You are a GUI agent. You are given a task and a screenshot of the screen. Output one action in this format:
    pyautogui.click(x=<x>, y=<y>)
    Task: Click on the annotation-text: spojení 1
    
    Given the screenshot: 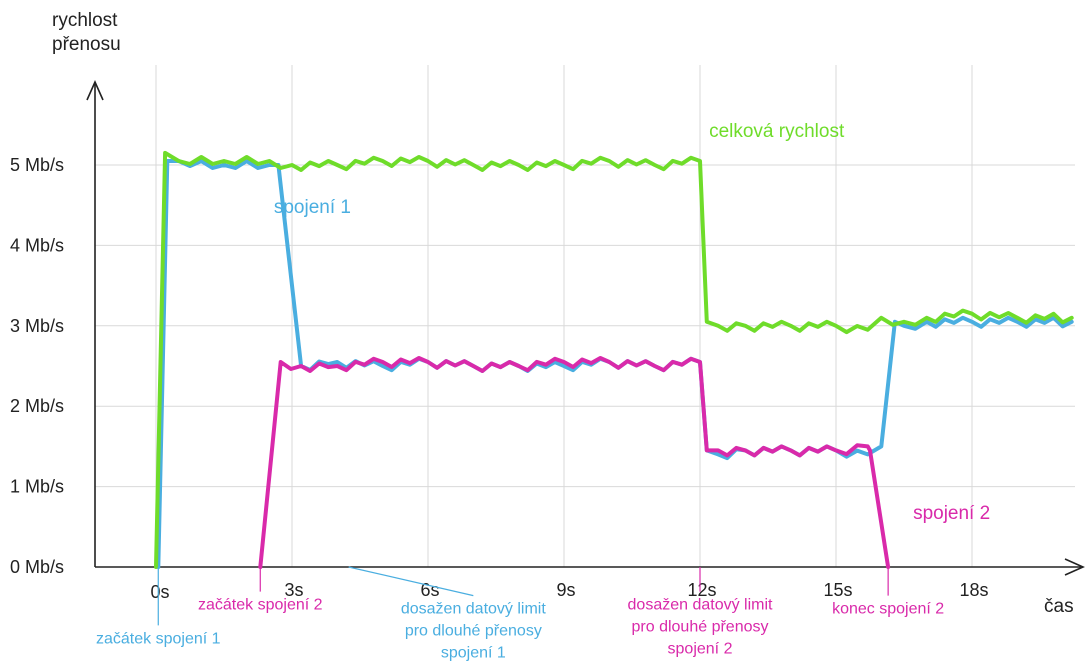 What is the action you would take?
    pyautogui.click(x=473, y=653)
    